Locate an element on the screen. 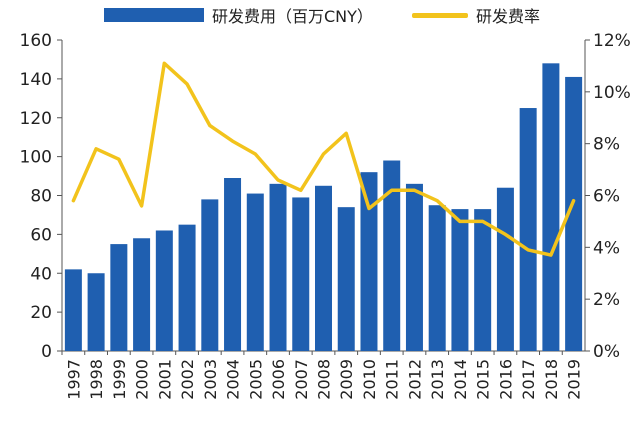 This screenshot has height=424, width=640. right-tick-label: 6% is located at coordinates (606, 197).